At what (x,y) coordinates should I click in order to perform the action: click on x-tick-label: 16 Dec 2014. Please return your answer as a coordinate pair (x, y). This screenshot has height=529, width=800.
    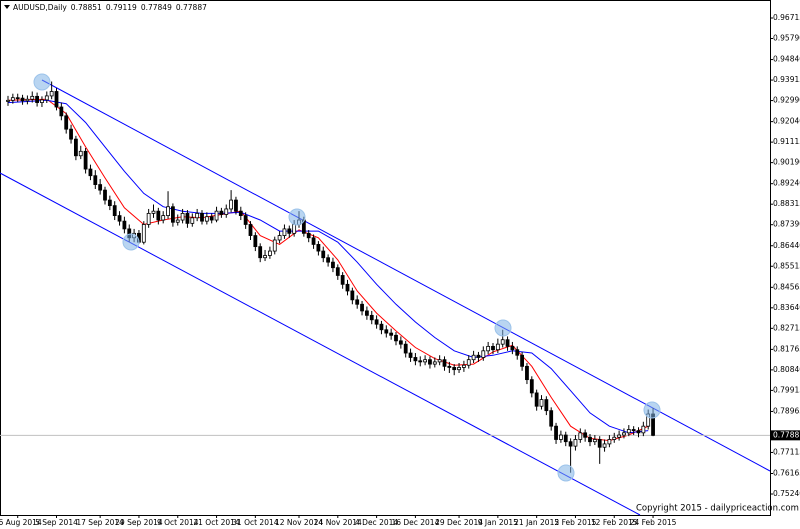
    Looking at the image, I should click on (415, 522).